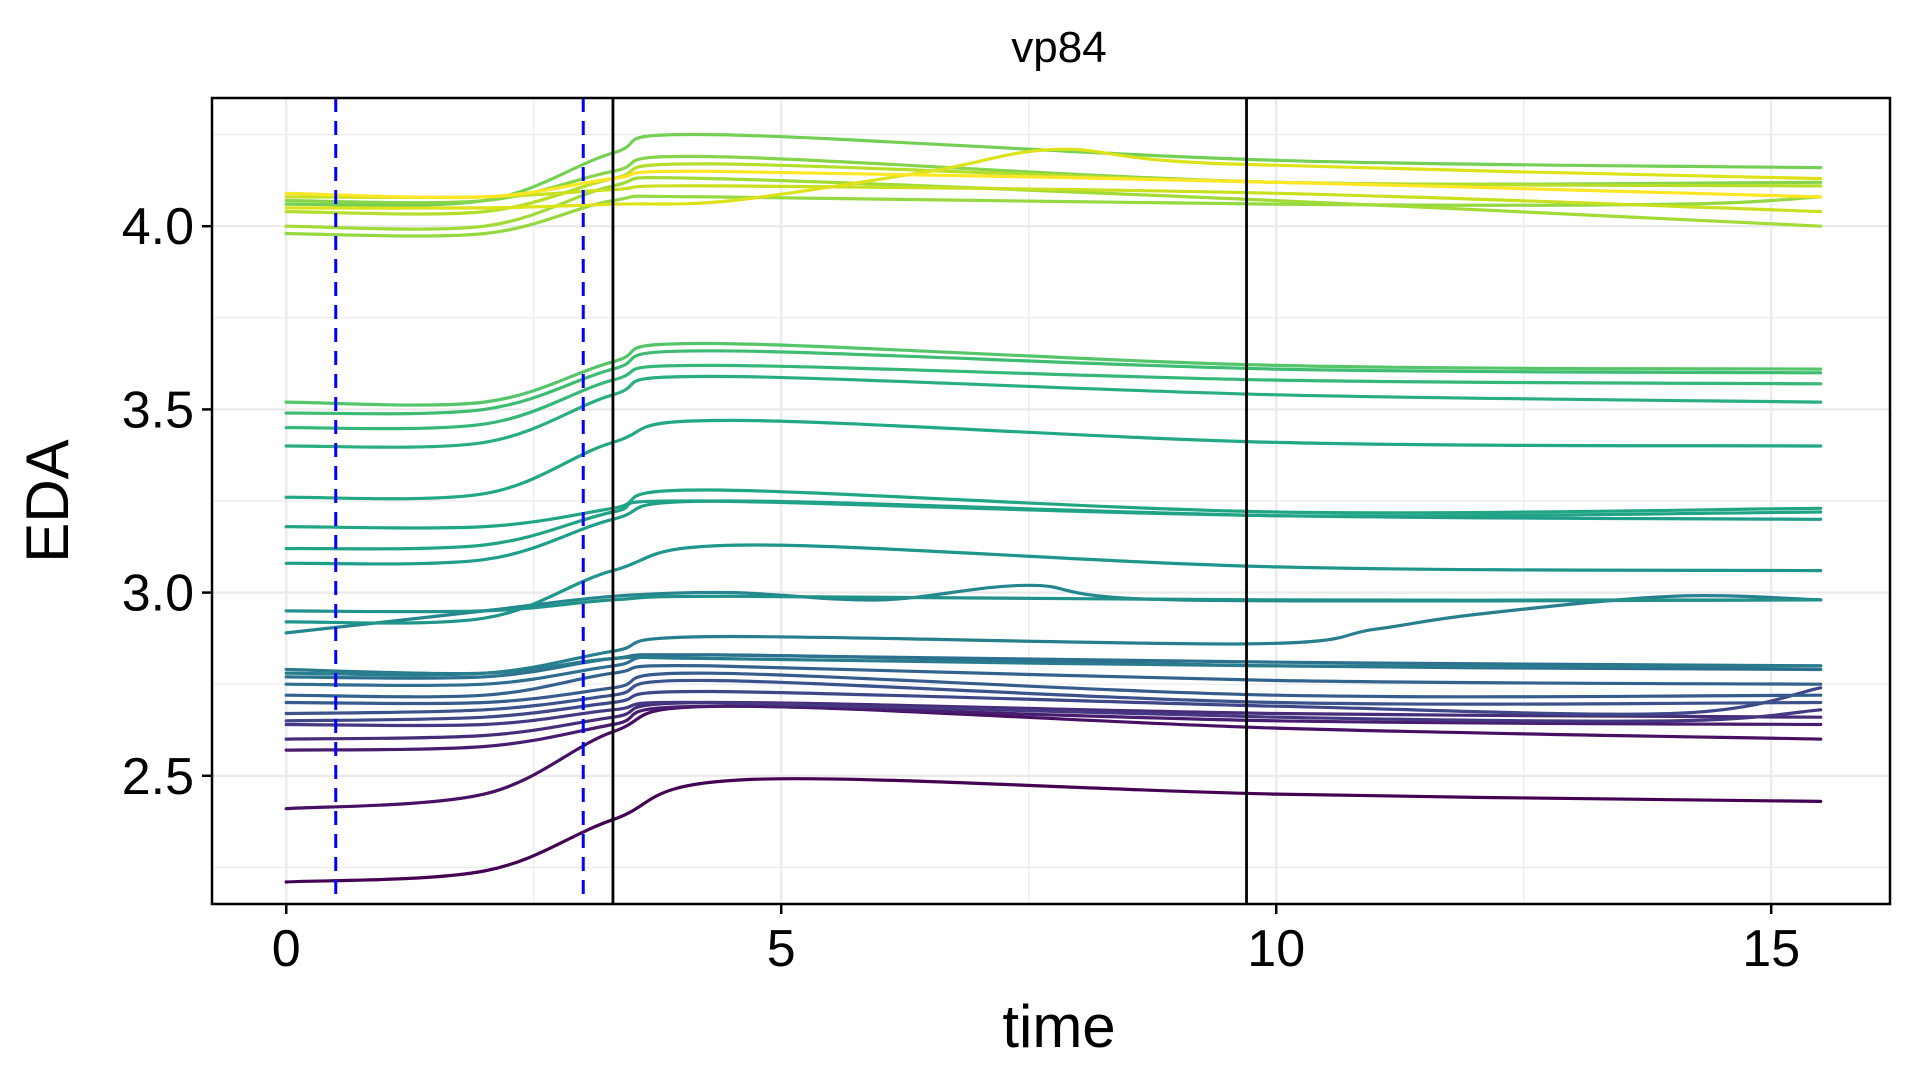 The height and width of the screenshot is (1085, 1920). Describe the element at coordinates (158, 594) in the screenshot. I see `y-tick-label: 3.0` at that location.